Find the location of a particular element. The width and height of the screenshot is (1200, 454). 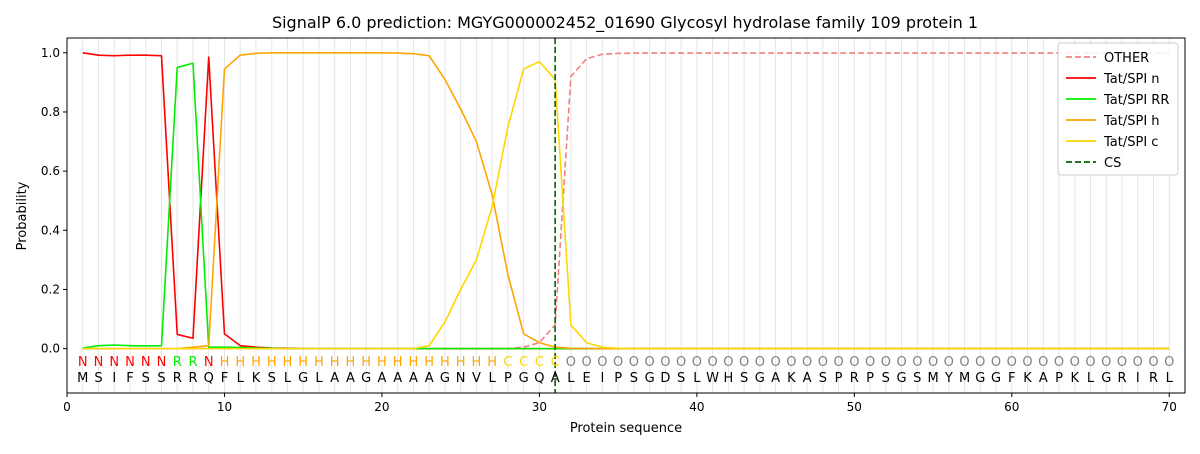

residue-label: F is located at coordinates (224, 378).